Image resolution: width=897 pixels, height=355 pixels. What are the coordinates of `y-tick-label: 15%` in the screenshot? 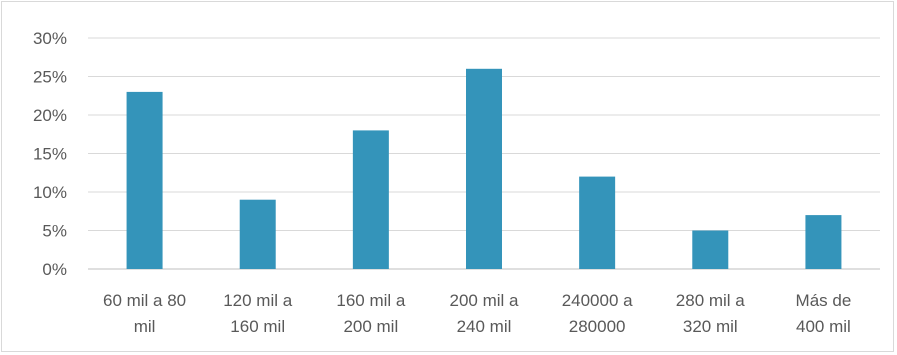 It's located at (50, 154).